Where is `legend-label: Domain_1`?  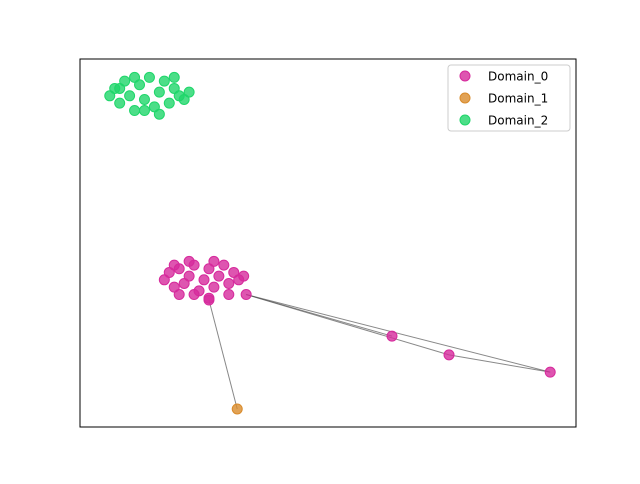 legend-label: Domain_1 is located at coordinates (518, 99).